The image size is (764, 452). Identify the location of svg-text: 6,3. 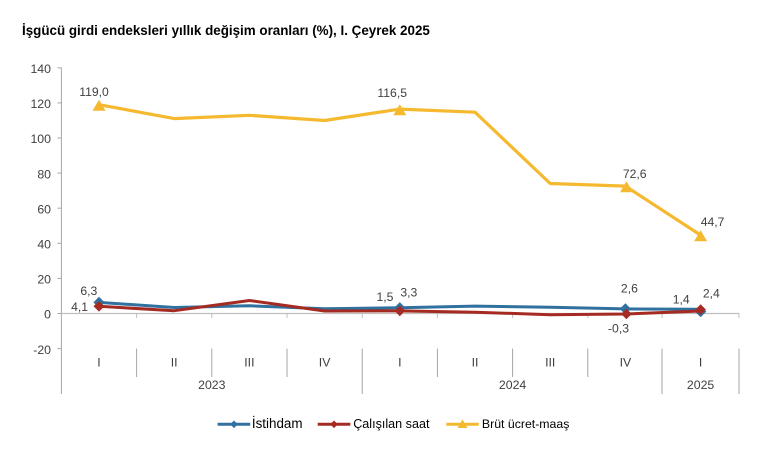
(88, 291).